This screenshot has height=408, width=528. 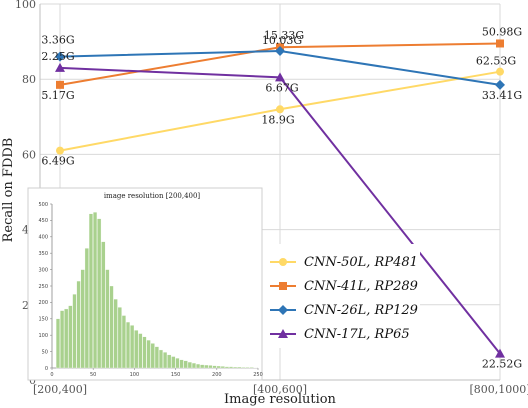 What do you see at coordinates (29, 79) in the screenshot?
I see `y-tick-label: 80` at bounding box center [29, 79].